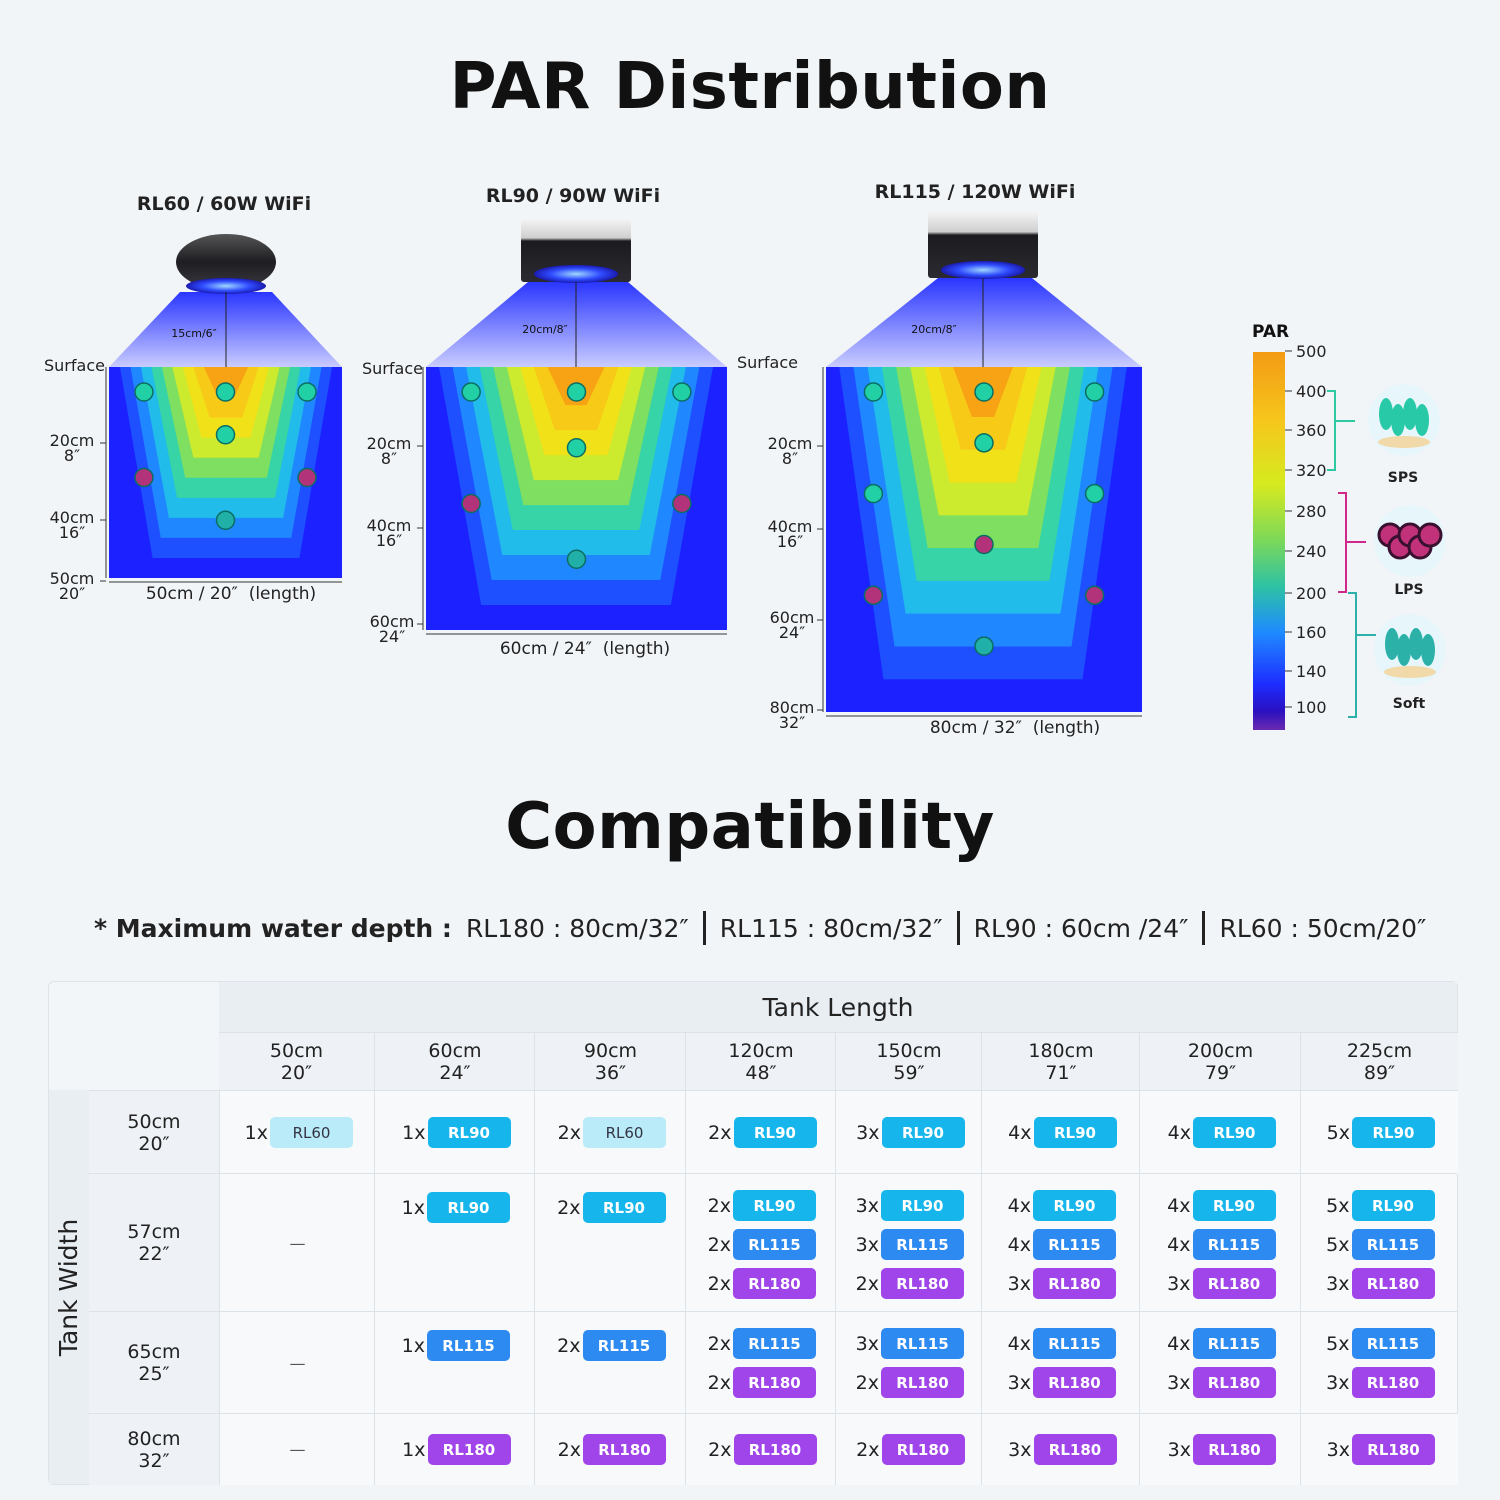 The image size is (1500, 1500). Describe the element at coordinates (609, 1242) in the screenshot. I see `table-cell: 2x RL90` at that location.